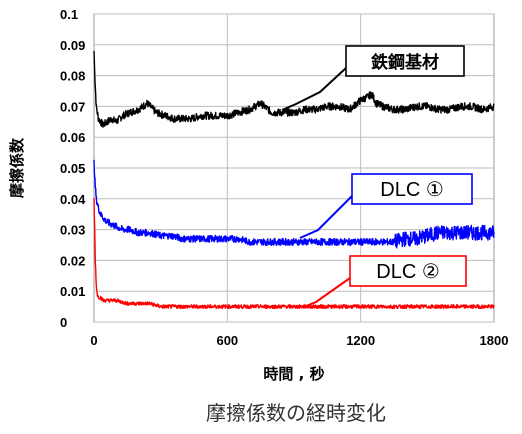  Describe the element at coordinates (360, 340) in the screenshot. I see `x-tick-label: 1200` at that location.